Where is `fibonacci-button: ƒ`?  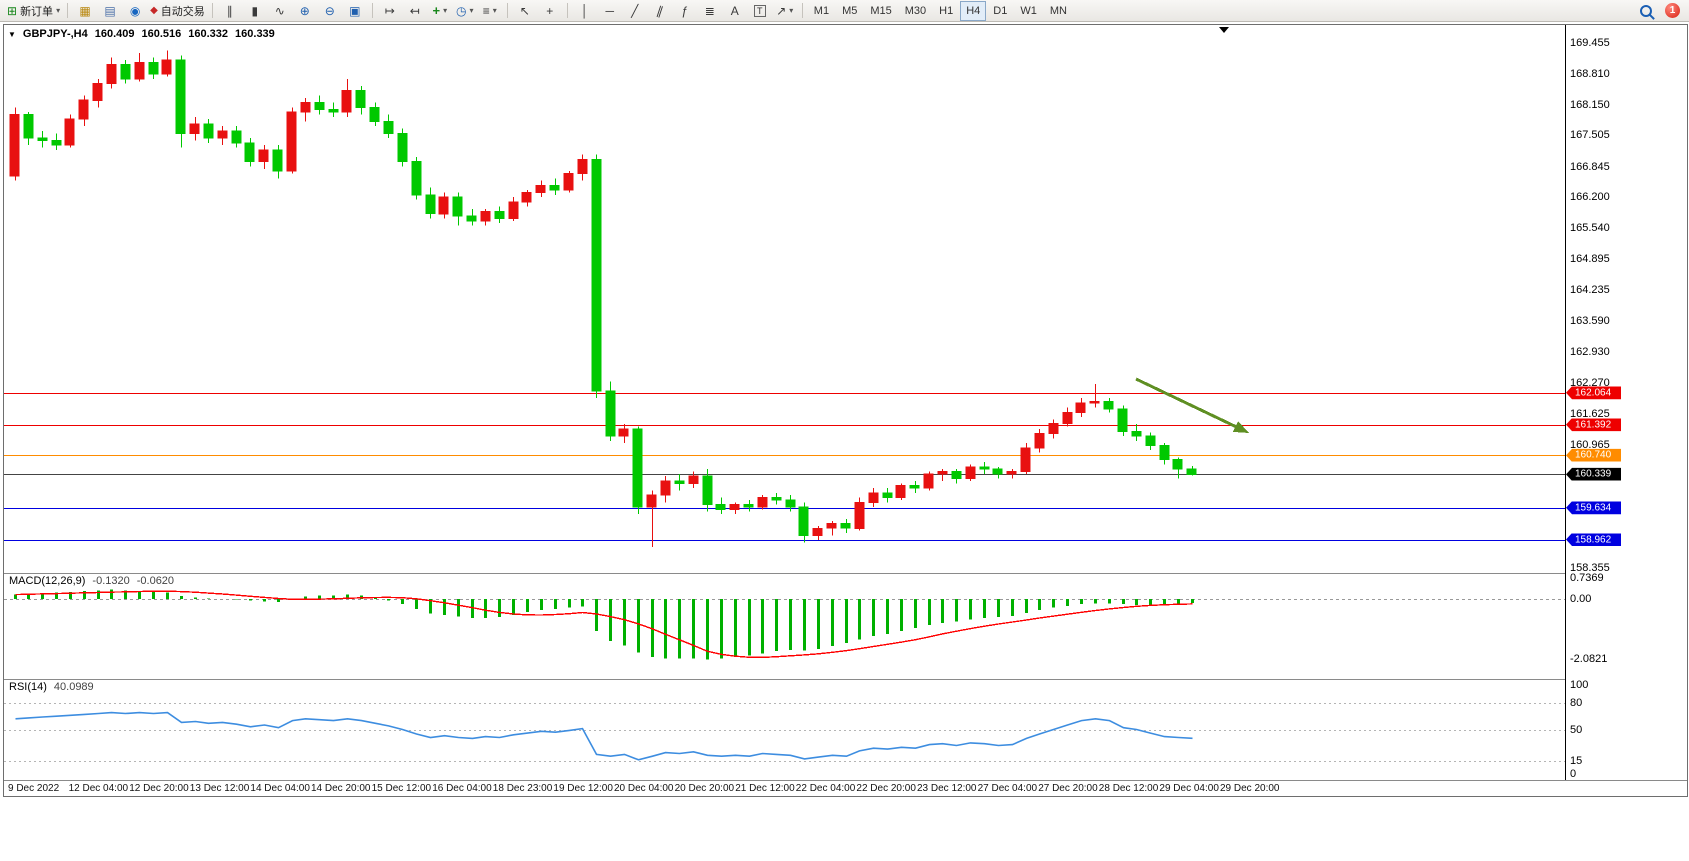
fibonacci-button: ƒ is located at coordinates (685, 11).